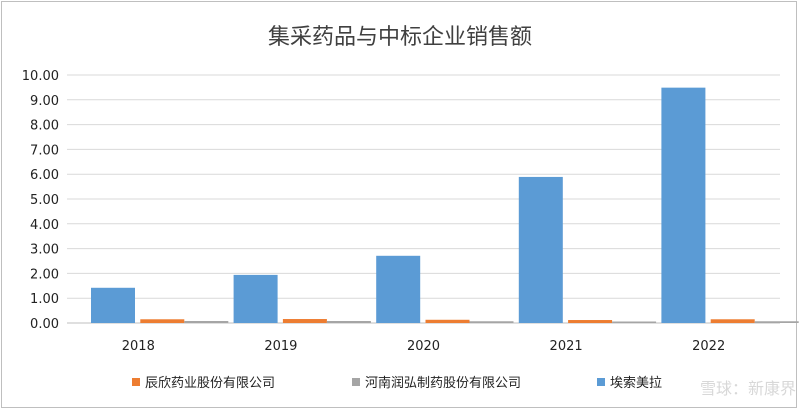  What do you see at coordinates (732, 321) in the screenshot?
I see `bar-1-2022` at bounding box center [732, 321].